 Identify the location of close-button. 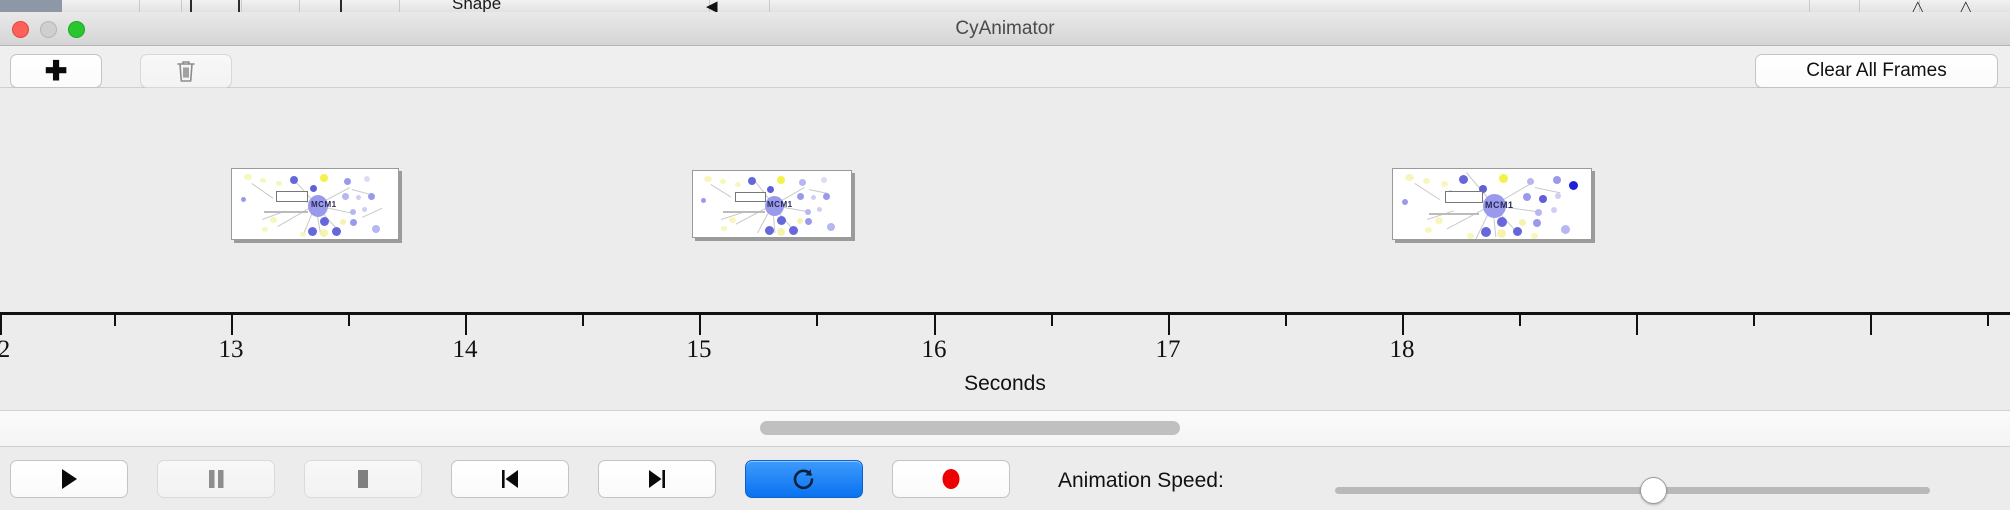
(20, 29).